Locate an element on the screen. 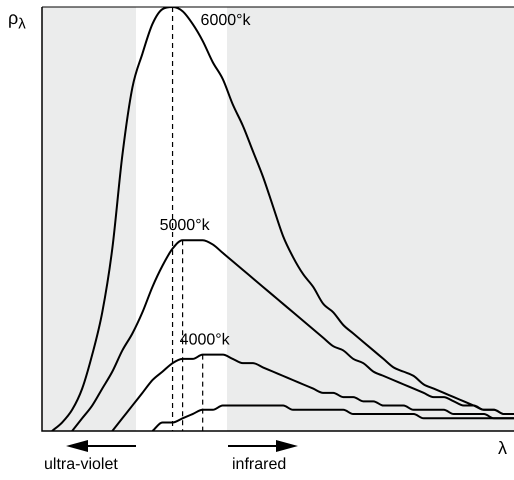 Image resolution: width=514 pixels, height=480 pixels. text: infrared is located at coordinates (259, 465).